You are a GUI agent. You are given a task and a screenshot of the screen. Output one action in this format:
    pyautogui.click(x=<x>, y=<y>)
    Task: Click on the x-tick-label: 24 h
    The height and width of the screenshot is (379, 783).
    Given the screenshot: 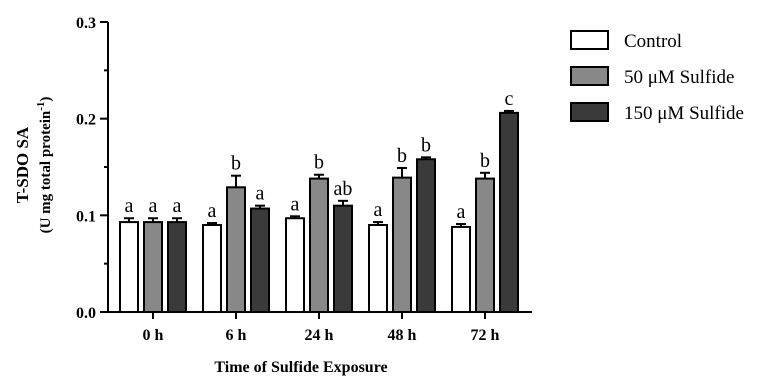 What is the action you would take?
    pyautogui.click(x=319, y=335)
    